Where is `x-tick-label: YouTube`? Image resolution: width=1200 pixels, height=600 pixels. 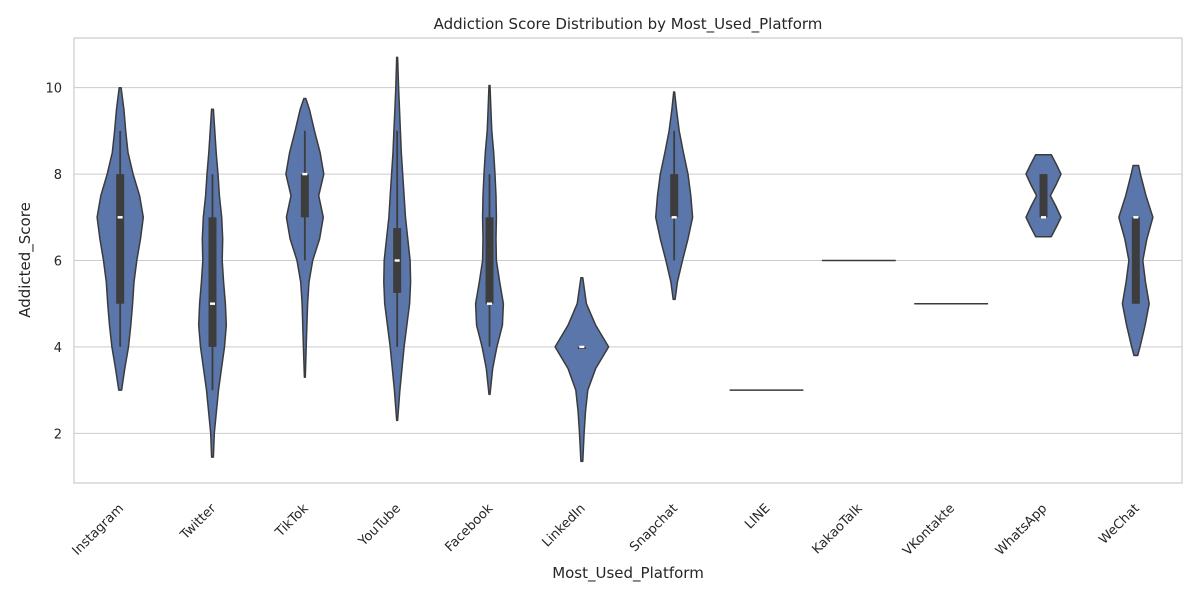 x-tick-label: YouTube is located at coordinates (379, 525).